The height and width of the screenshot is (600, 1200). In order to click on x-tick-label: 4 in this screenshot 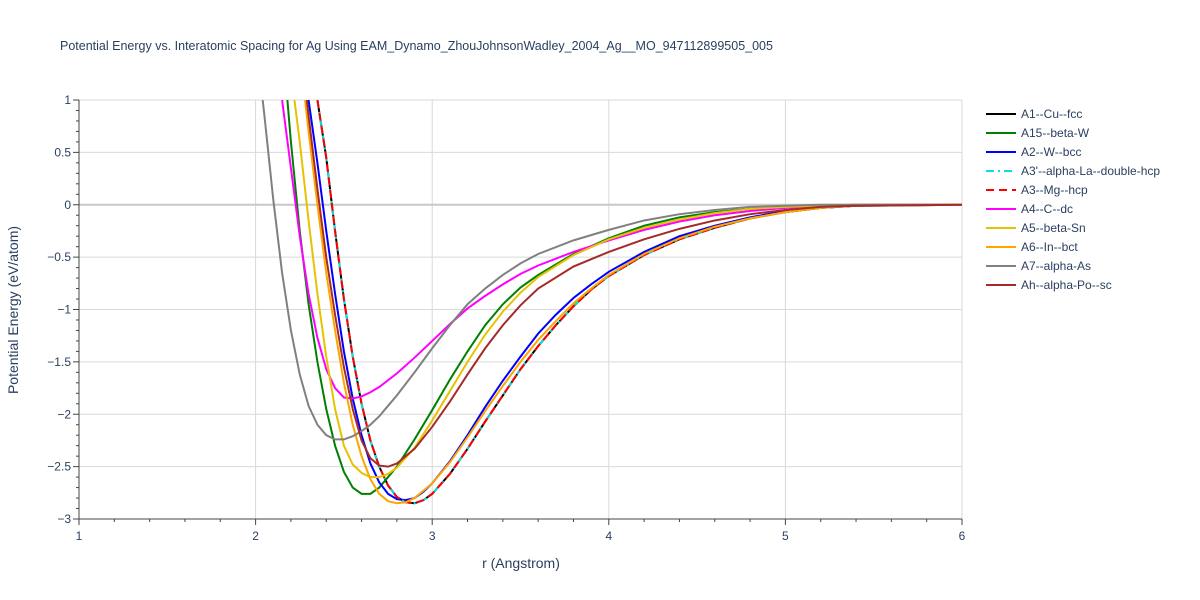, I will do `click(608, 536)`.